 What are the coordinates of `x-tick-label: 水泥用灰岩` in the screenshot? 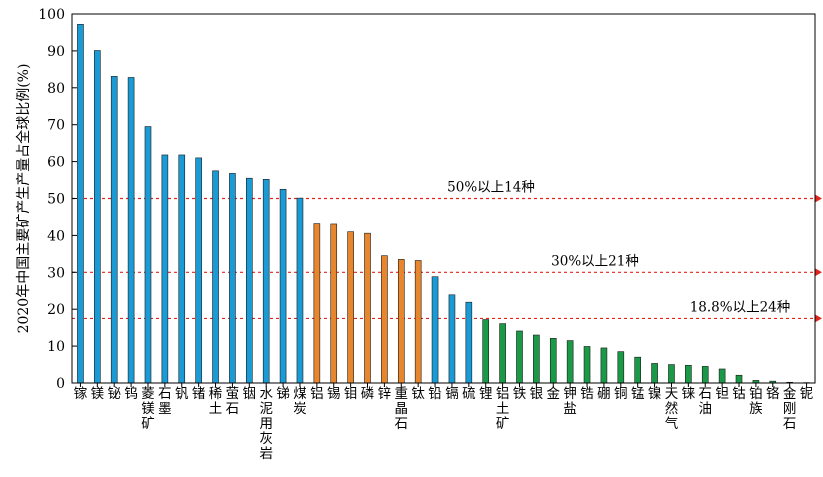 It's located at (266, 424).